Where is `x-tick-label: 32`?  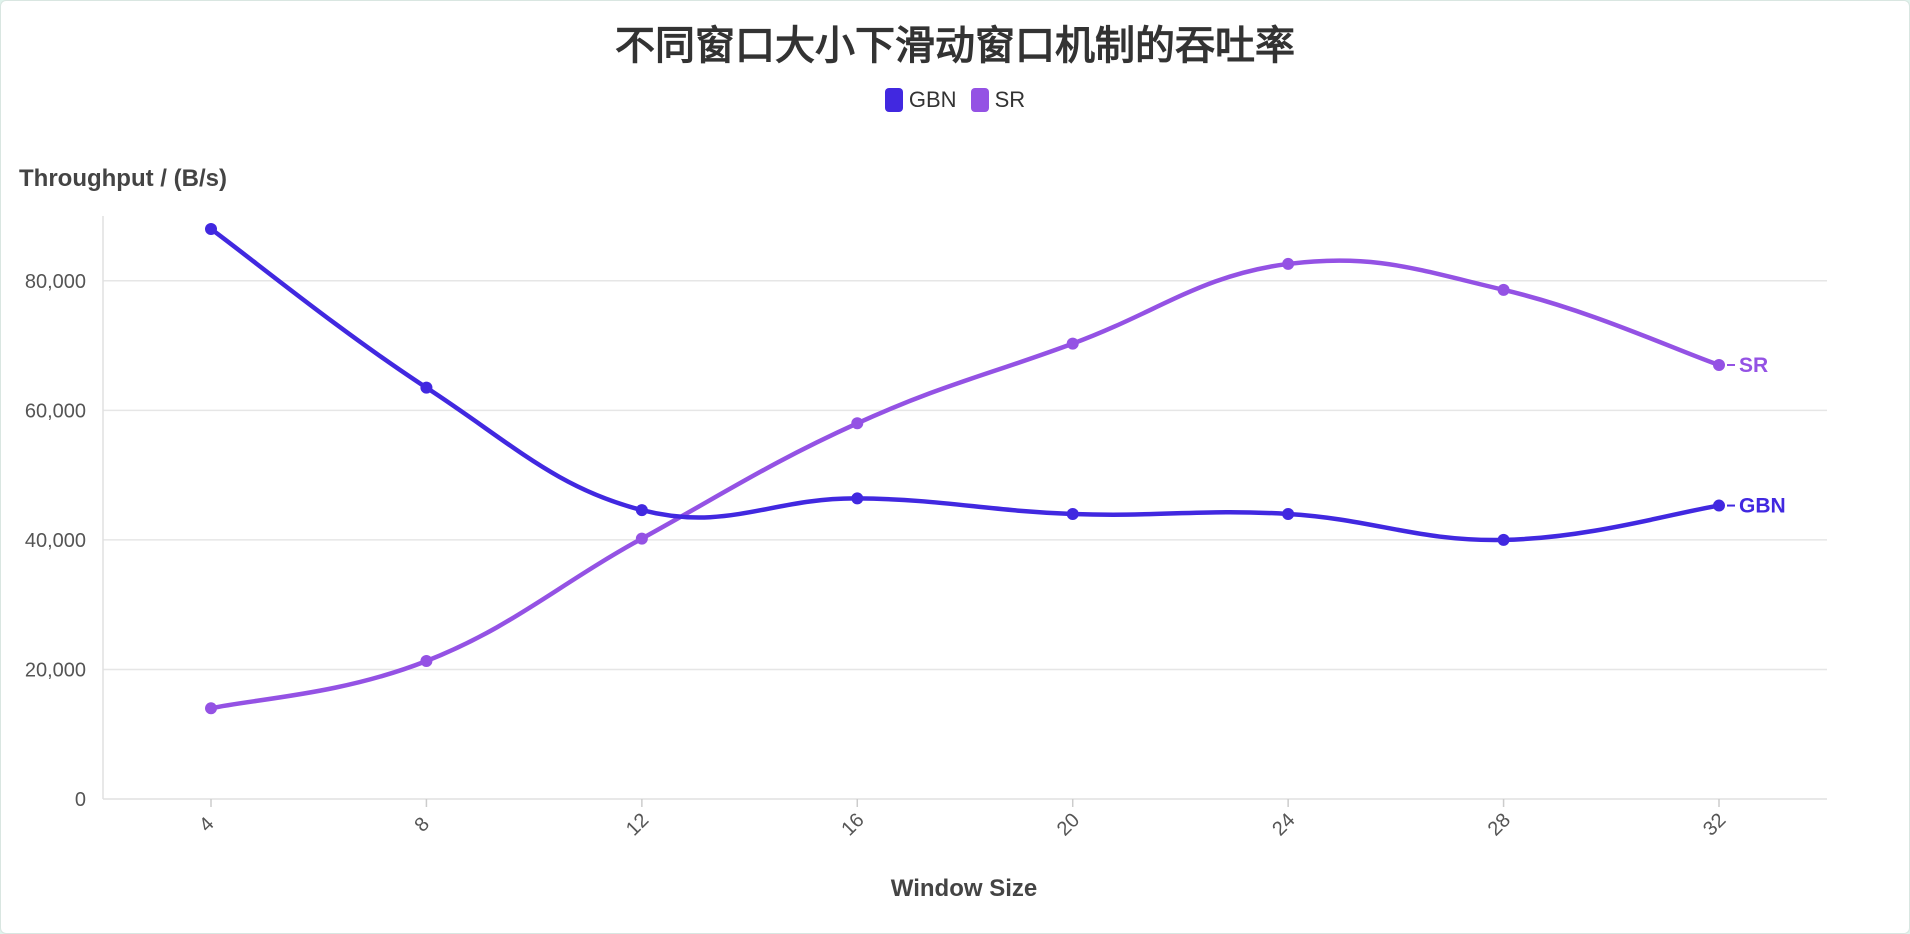
x-tick-label: 32 is located at coordinates (1714, 824).